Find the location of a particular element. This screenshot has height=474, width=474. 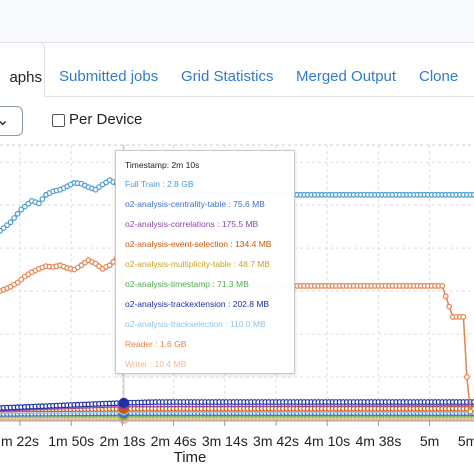

x-tick-label: 4m 38s is located at coordinates (378, 441).